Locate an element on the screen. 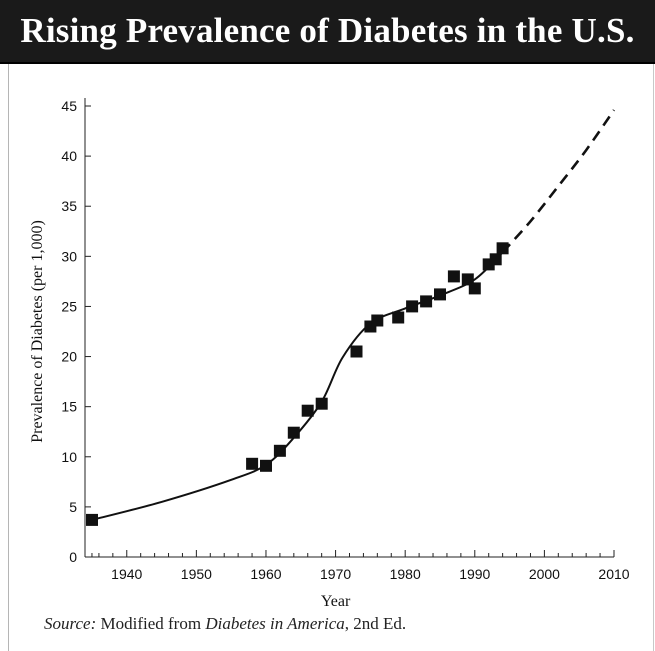 The height and width of the screenshot is (651, 655). source-book-title: Diabetes in America is located at coordinates (275, 623).